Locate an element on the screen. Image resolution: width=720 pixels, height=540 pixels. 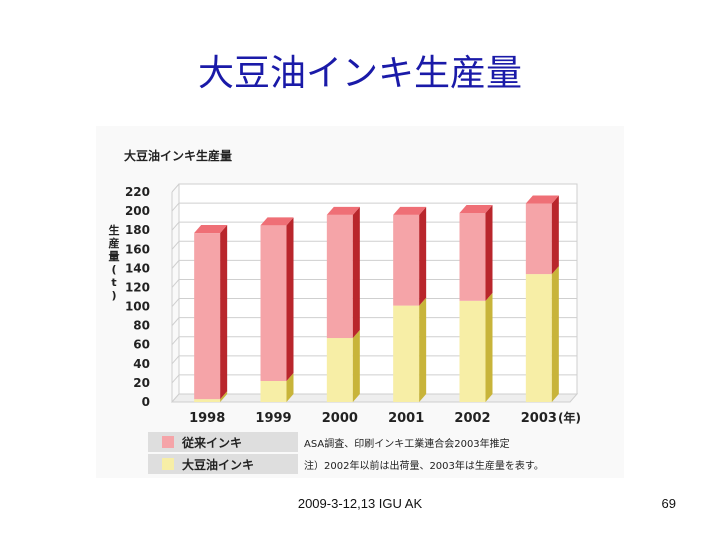
bar-conventional-1998 is located at coordinates (207, 316).